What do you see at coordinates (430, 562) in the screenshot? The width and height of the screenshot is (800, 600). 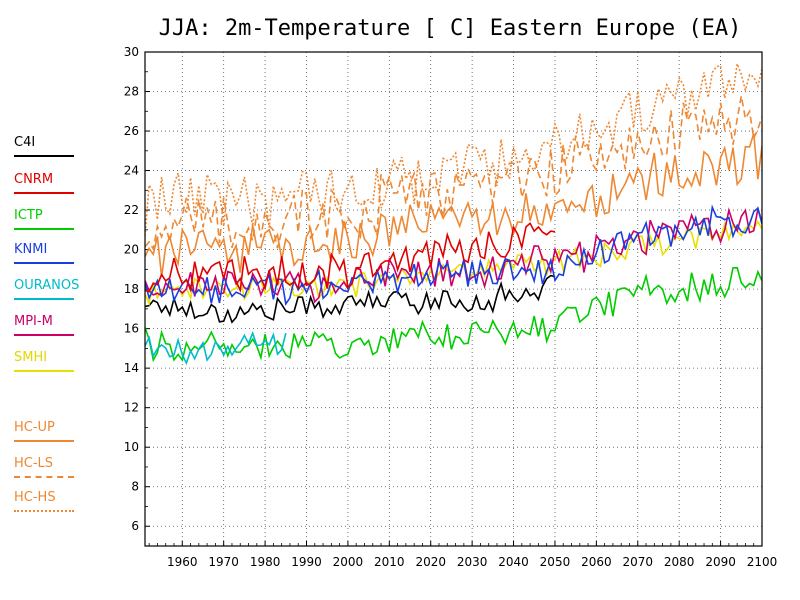 I see `x-tick-label: 2020` at bounding box center [430, 562].